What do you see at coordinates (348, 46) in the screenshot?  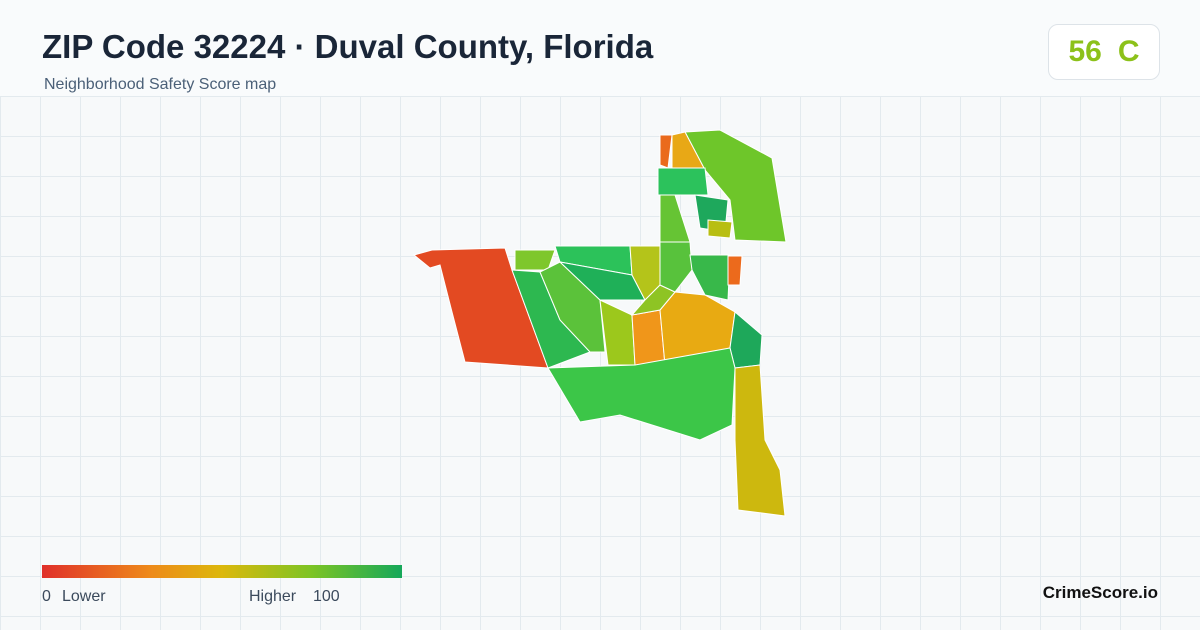 I see `title: ZIP Code 32224 · Duval County, Florida` at bounding box center [348, 46].